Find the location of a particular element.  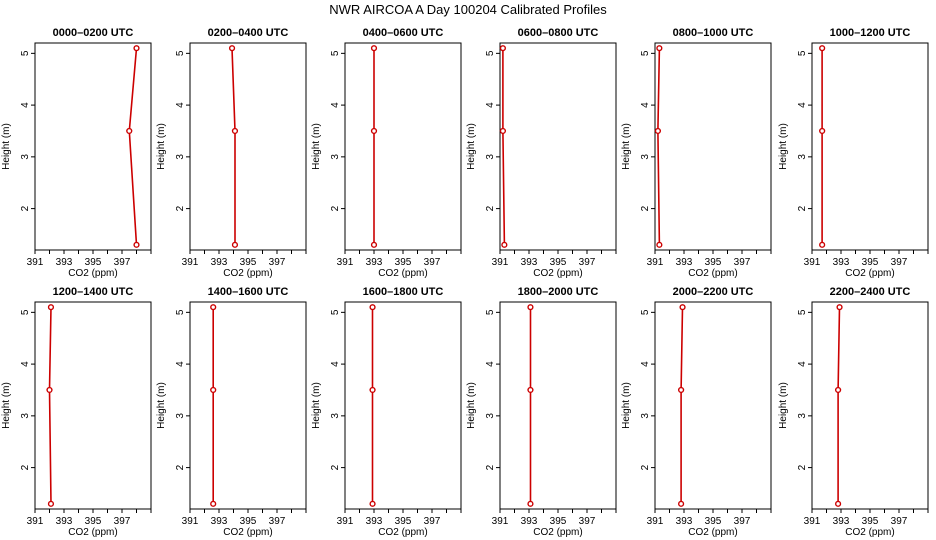

panel-title: 2000–2200 UTC is located at coordinates (713, 292).